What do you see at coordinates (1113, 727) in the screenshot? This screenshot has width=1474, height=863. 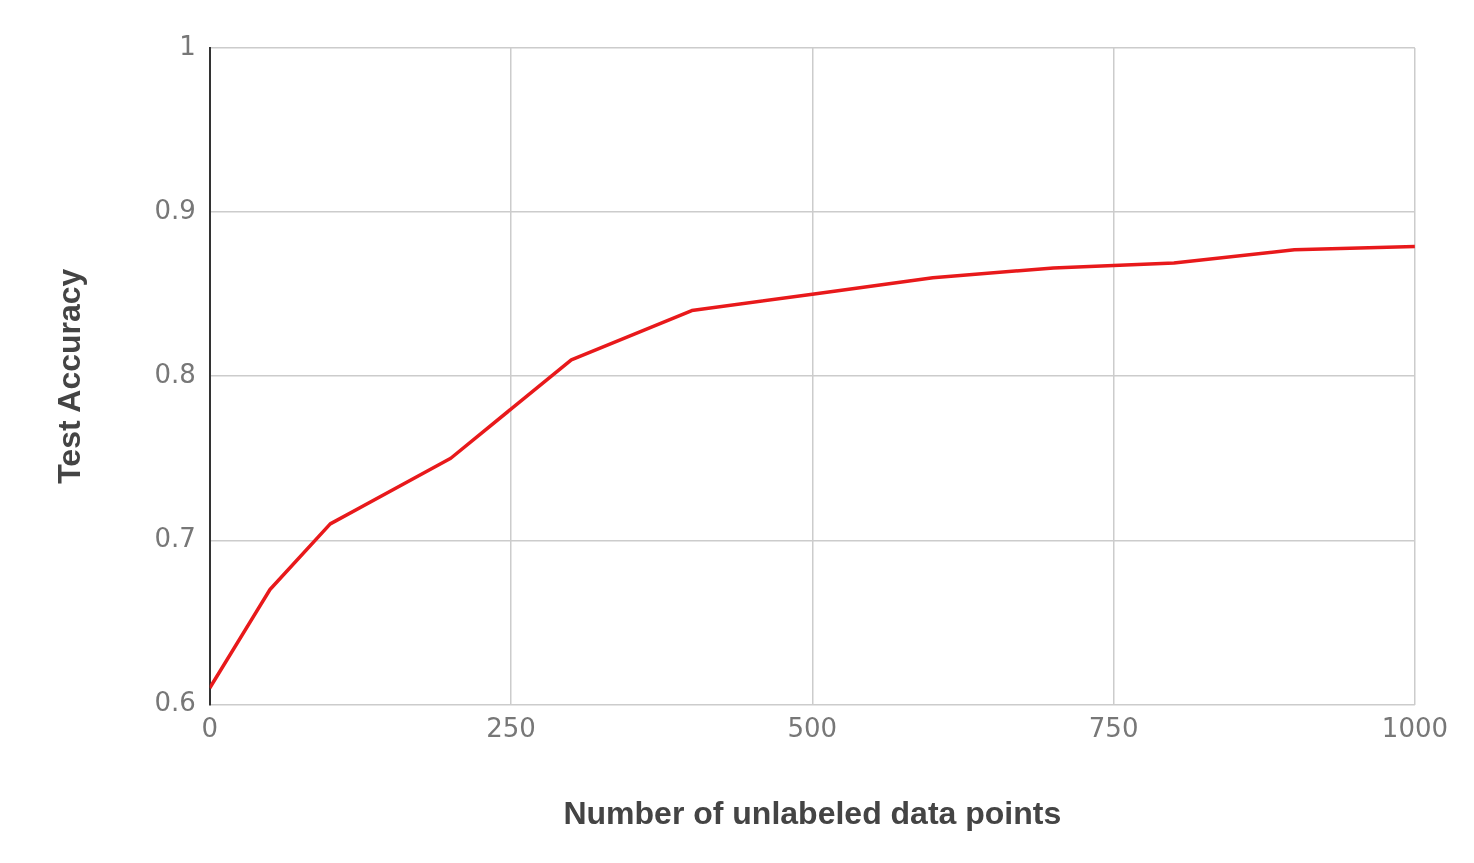 I see `x-tick-label: 750` at bounding box center [1113, 727].